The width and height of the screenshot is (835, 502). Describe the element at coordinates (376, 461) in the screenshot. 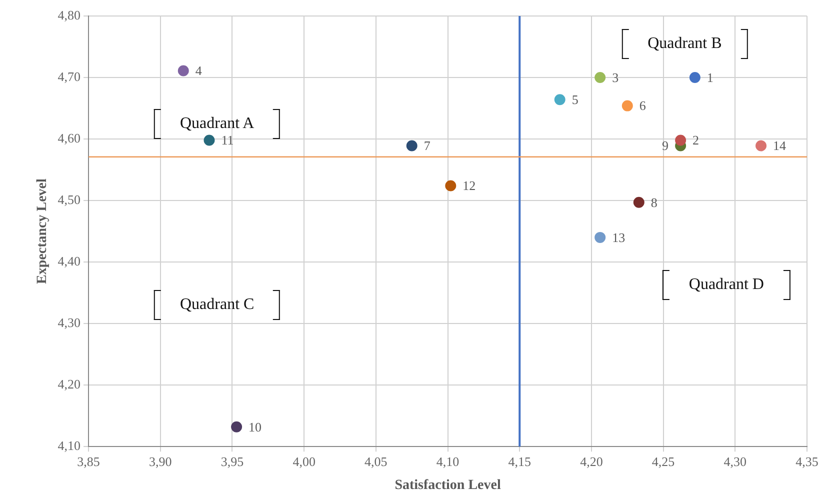

I see `x-tick-label: 4,05` at that location.